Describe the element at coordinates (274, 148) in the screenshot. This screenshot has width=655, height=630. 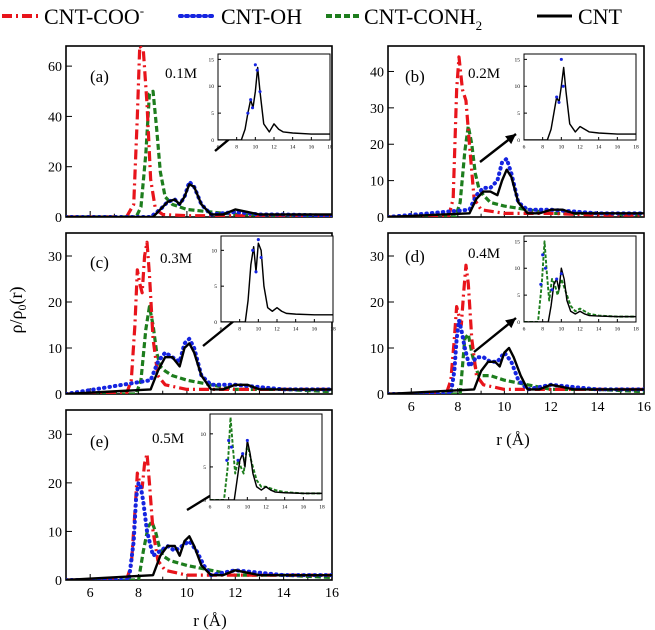
I see `panel-a-inset-x-tick-label: 12` at that location.